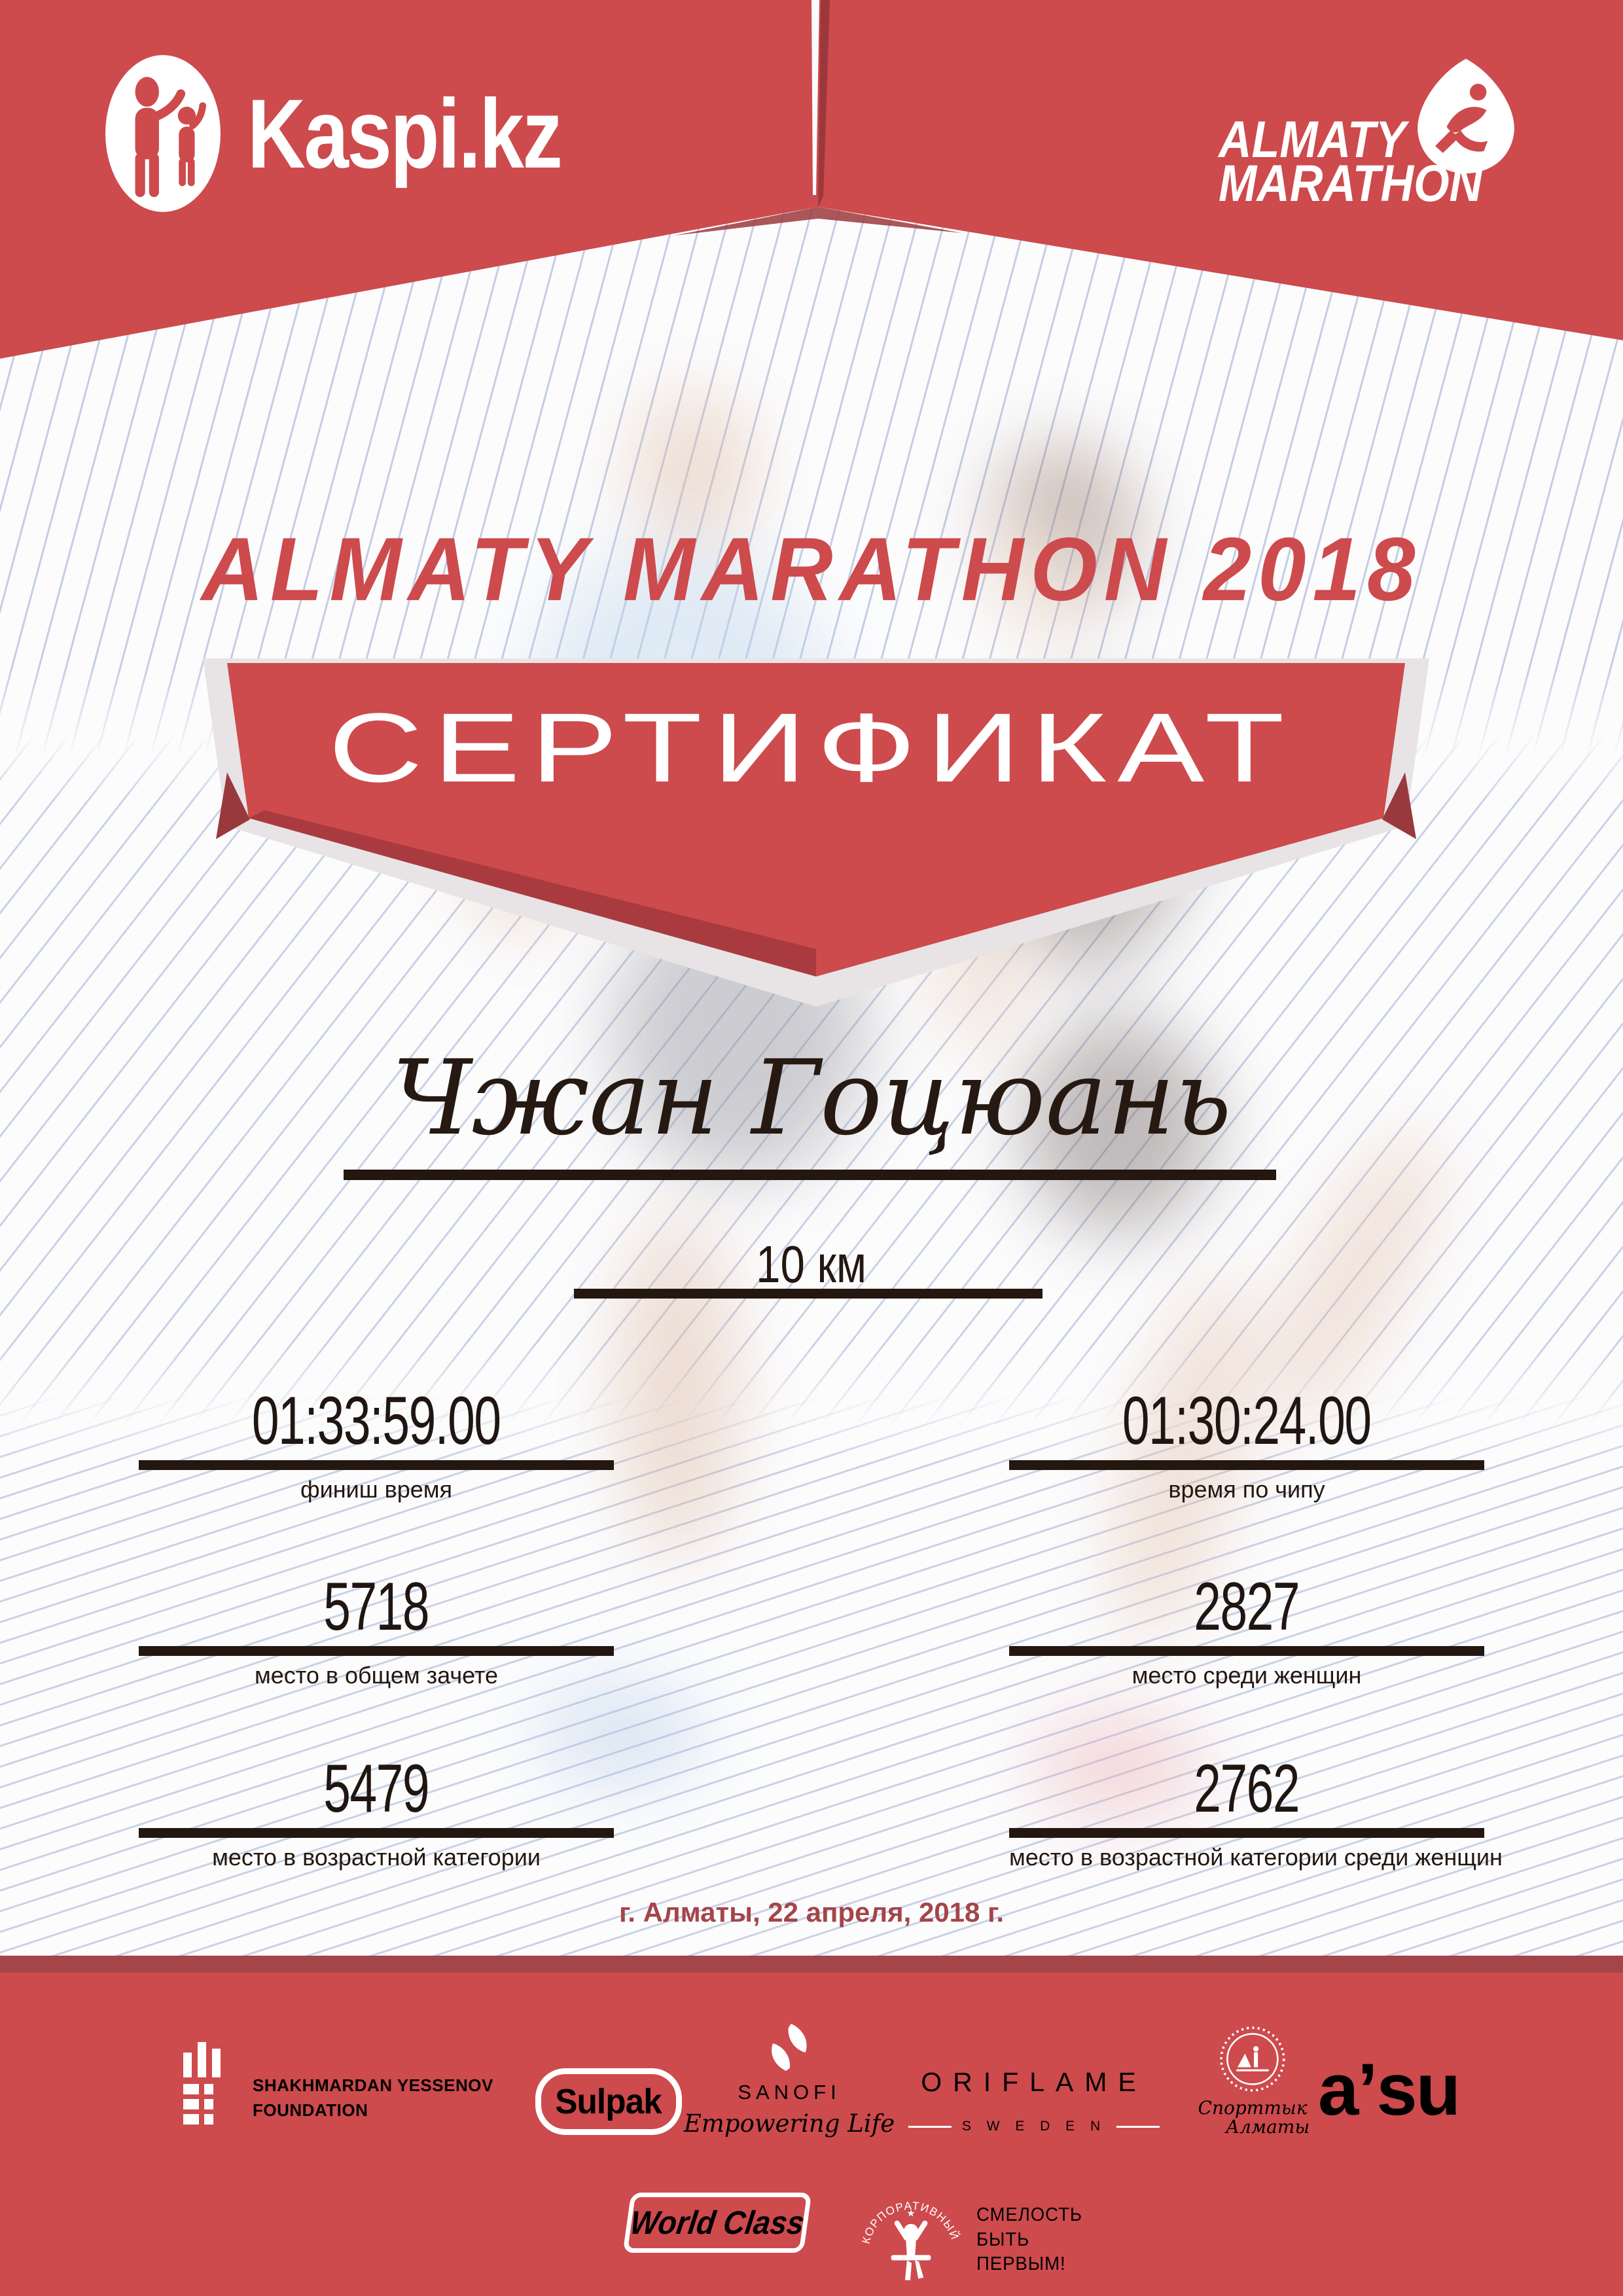 Image resolution: width=1623 pixels, height=2296 pixels. What do you see at coordinates (532, 893) in the screenshot?
I see `ribbon-taper-shadow` at bounding box center [532, 893].